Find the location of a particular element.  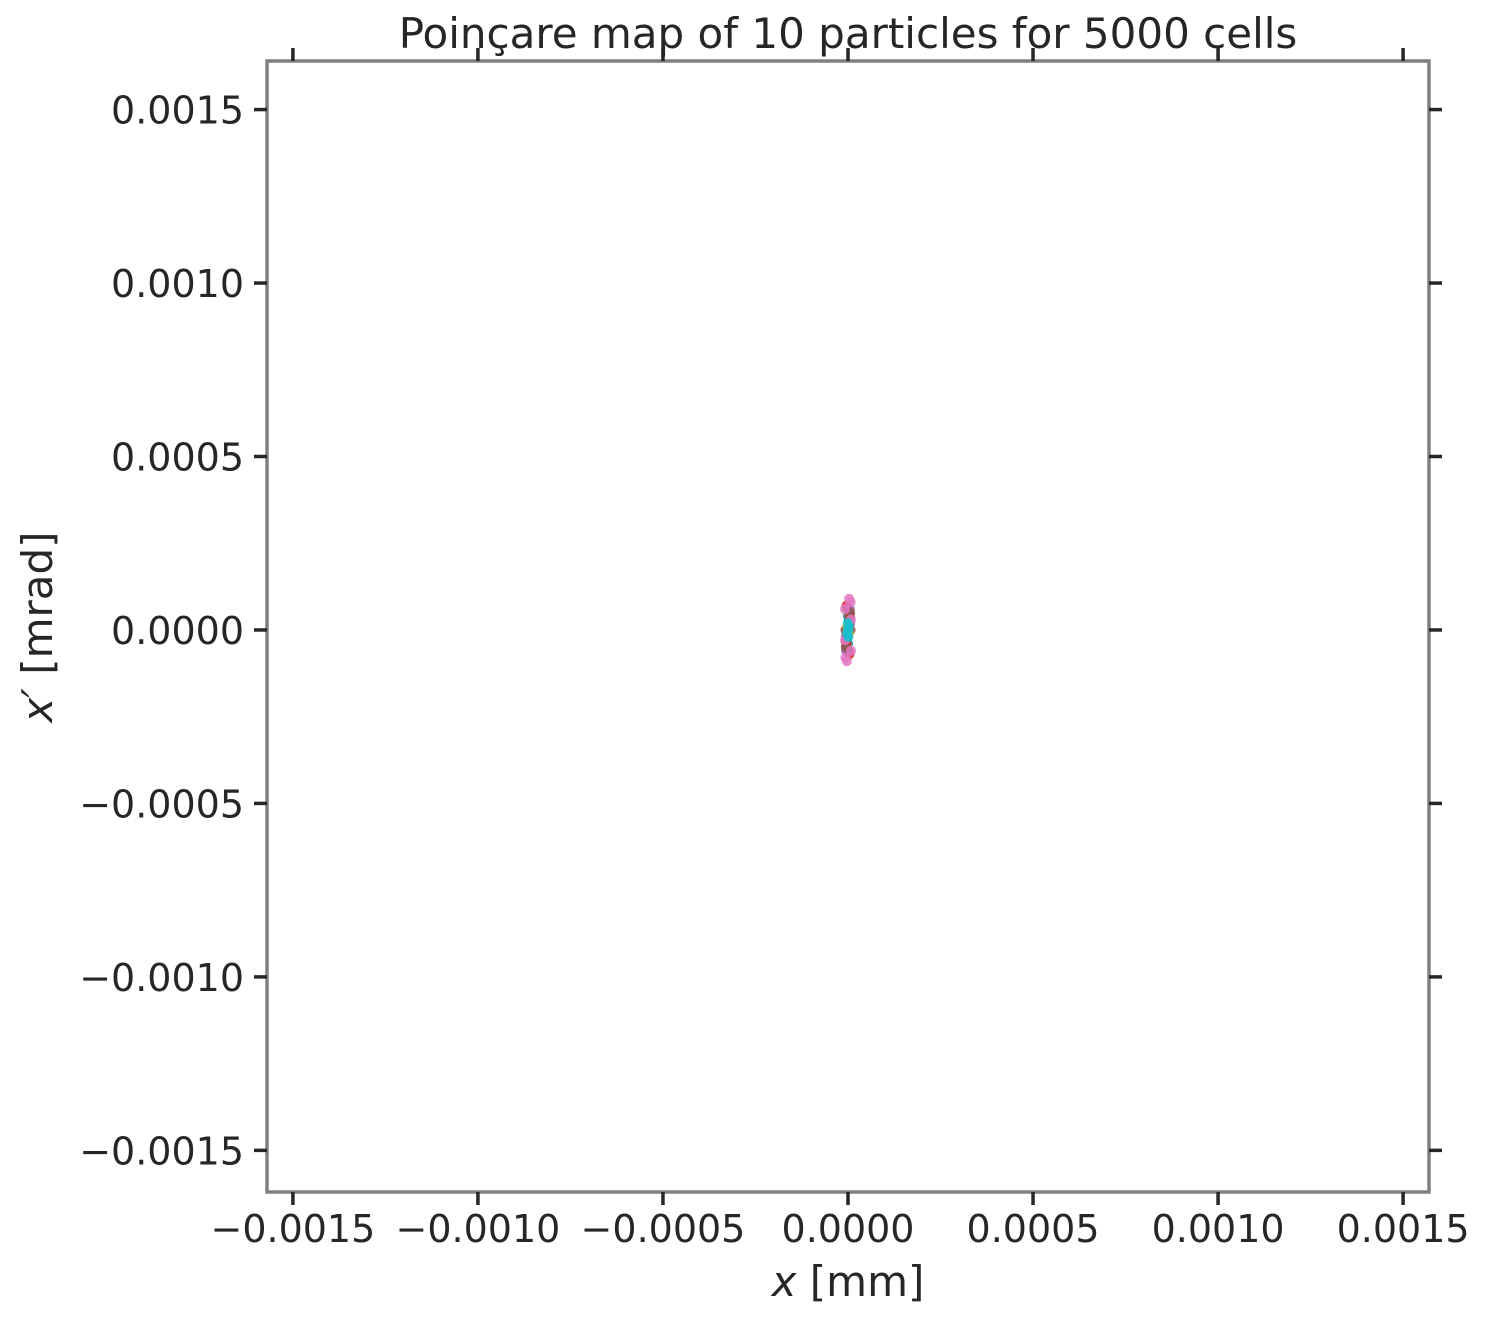

x-tick-label: −0.0010 is located at coordinates (478, 1229).